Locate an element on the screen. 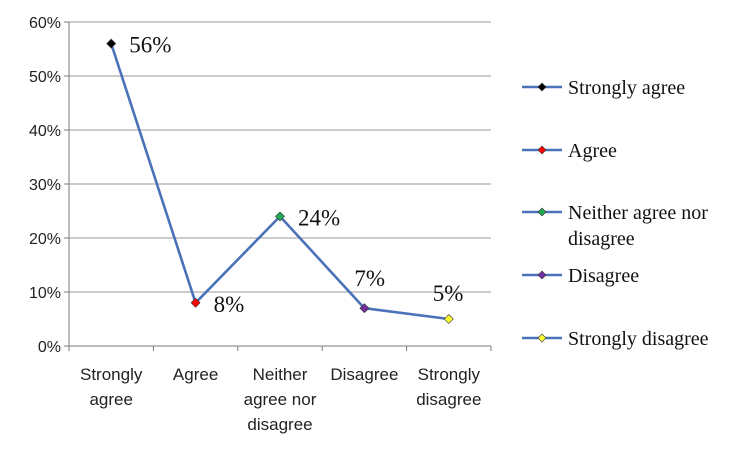 The width and height of the screenshot is (750, 450). y-tick-label: 30% is located at coordinates (45, 185).